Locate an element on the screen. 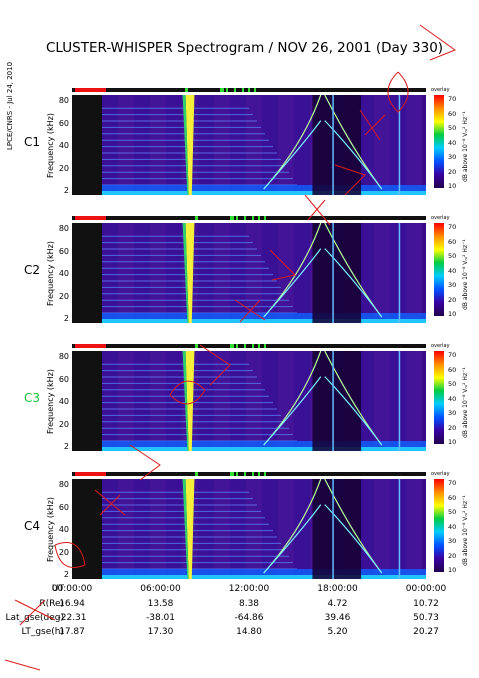  ephemeris-value: -22.31 is located at coordinates (72, 618).